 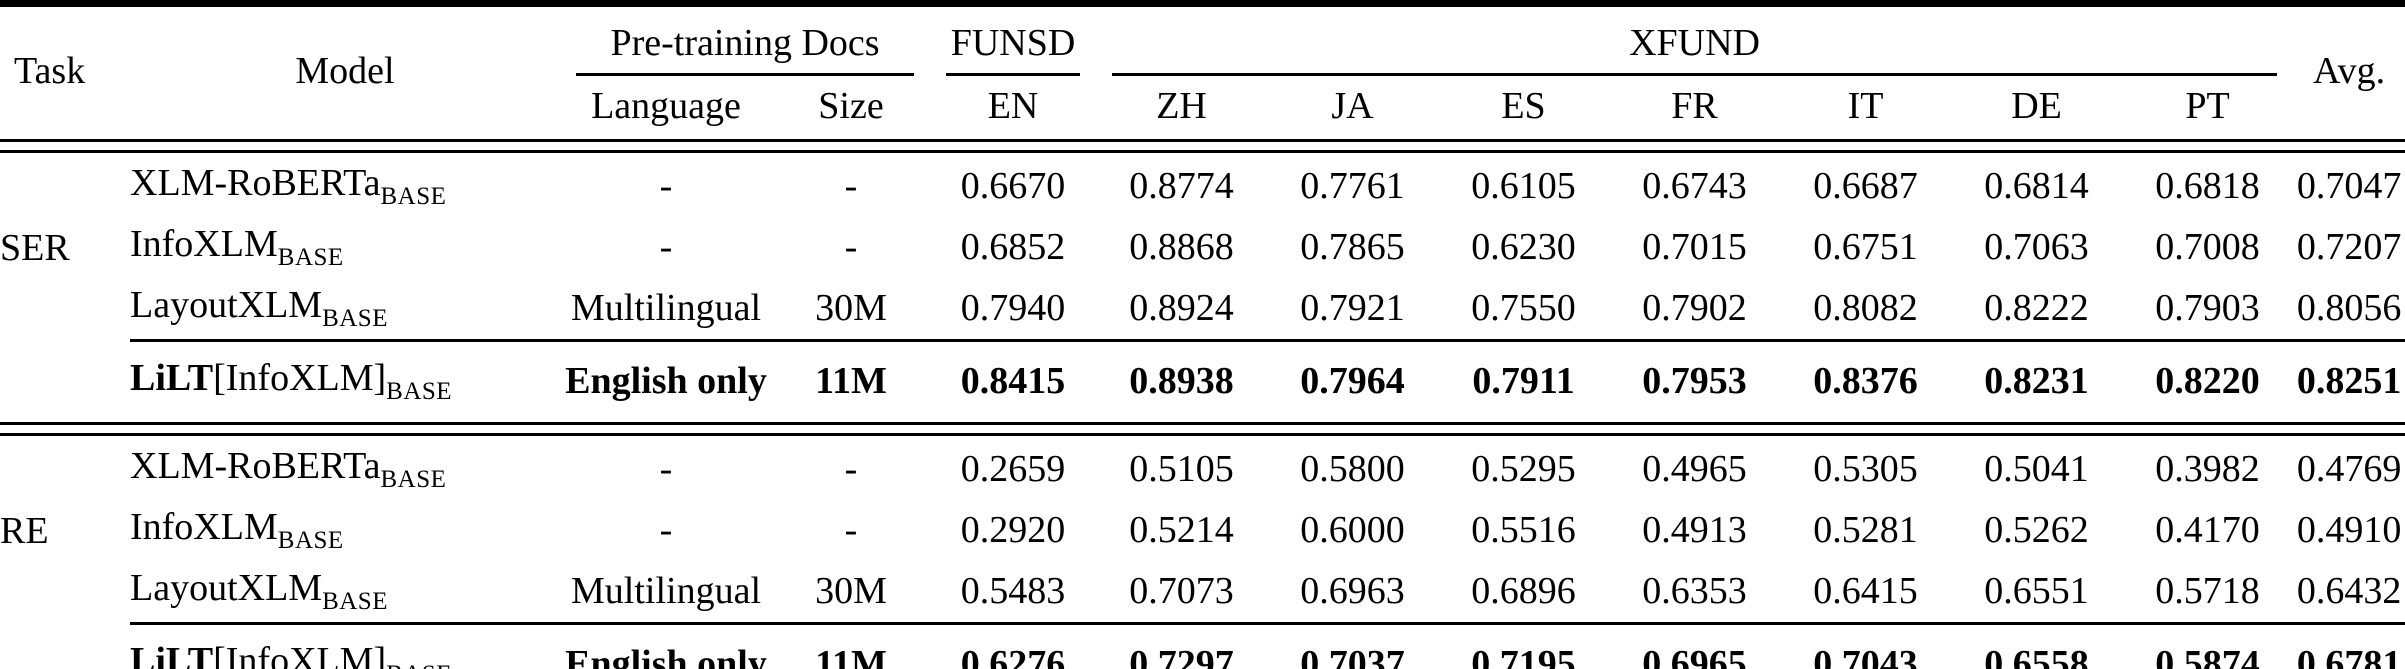 What do you see at coordinates (2037, 378) in the screenshot?
I see `cell-de: 0.8231` at bounding box center [2037, 378].